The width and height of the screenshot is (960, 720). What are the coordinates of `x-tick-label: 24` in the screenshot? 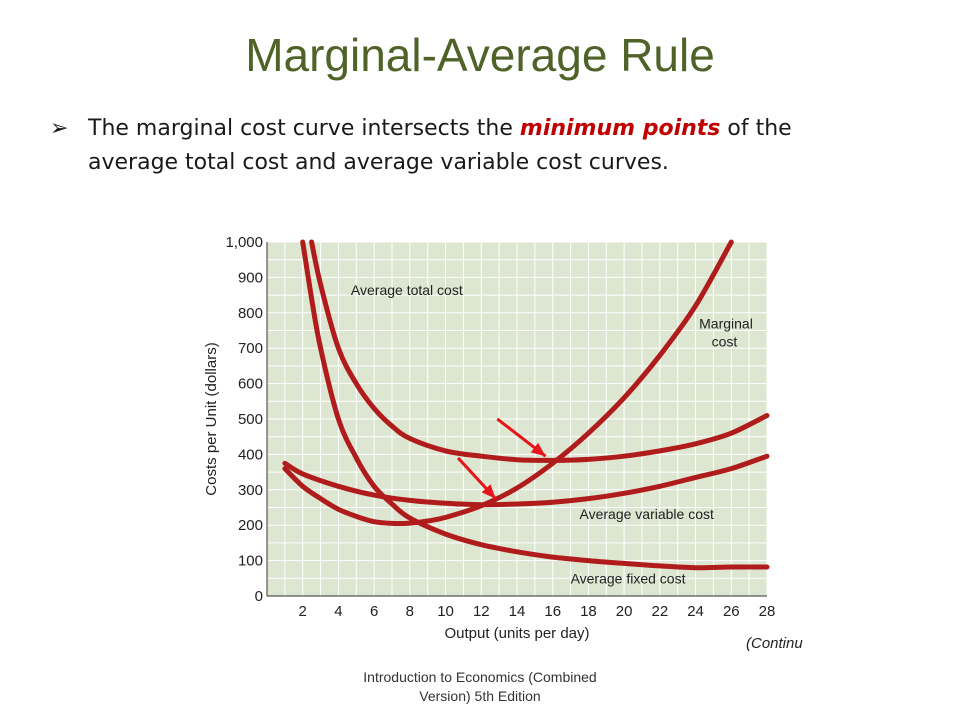 It's located at (695, 611).